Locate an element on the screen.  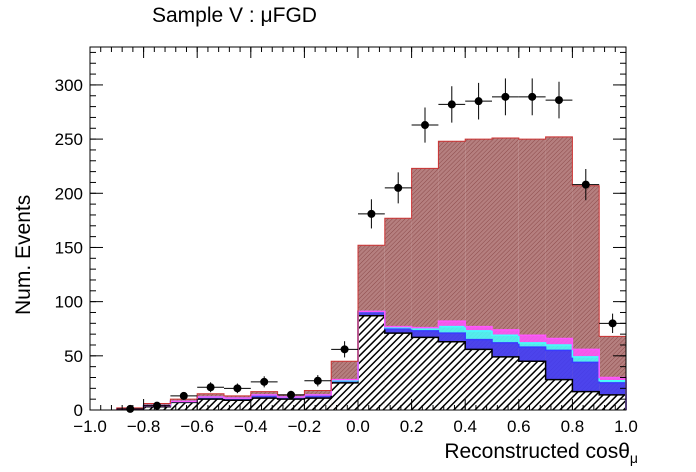
y-tick-label: 150 is located at coordinates (69, 247).